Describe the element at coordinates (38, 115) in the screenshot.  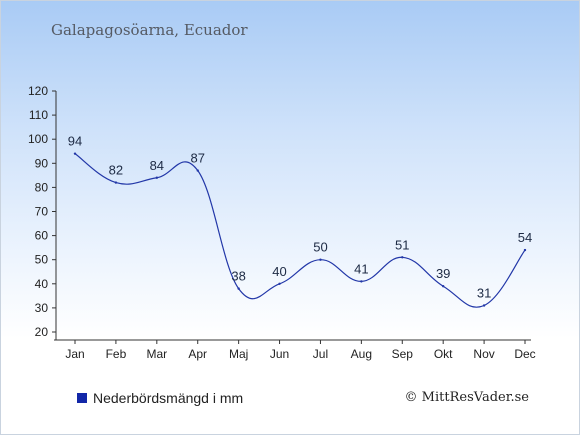
I see `y-tick-label: 110` at that location.